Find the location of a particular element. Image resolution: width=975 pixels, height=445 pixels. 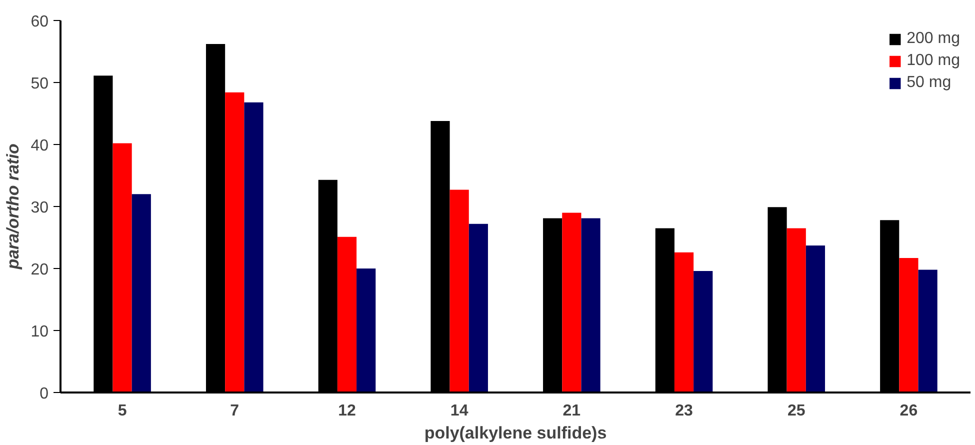

legend-label: 50 mg is located at coordinates (929, 83).